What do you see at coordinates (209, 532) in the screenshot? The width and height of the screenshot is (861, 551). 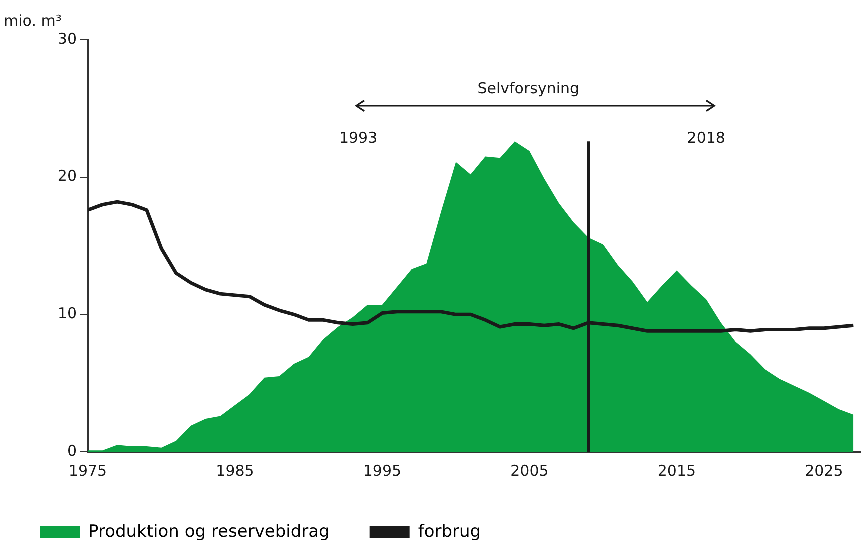 I see `legend-label: Produktion og reservebidrag` at bounding box center [209, 532].